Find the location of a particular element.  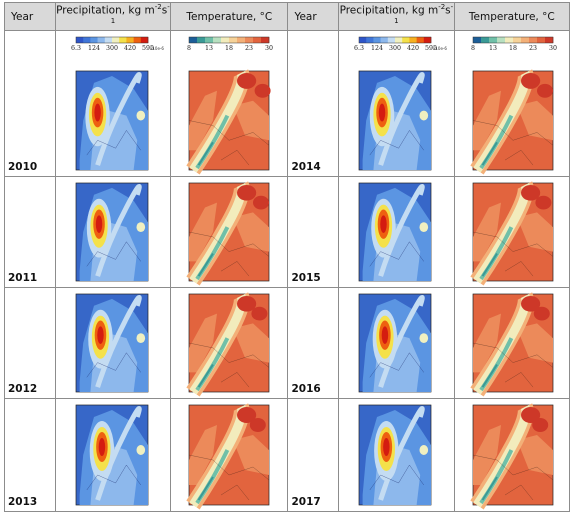

year-label: 2016 is located at coordinates (313, 343).